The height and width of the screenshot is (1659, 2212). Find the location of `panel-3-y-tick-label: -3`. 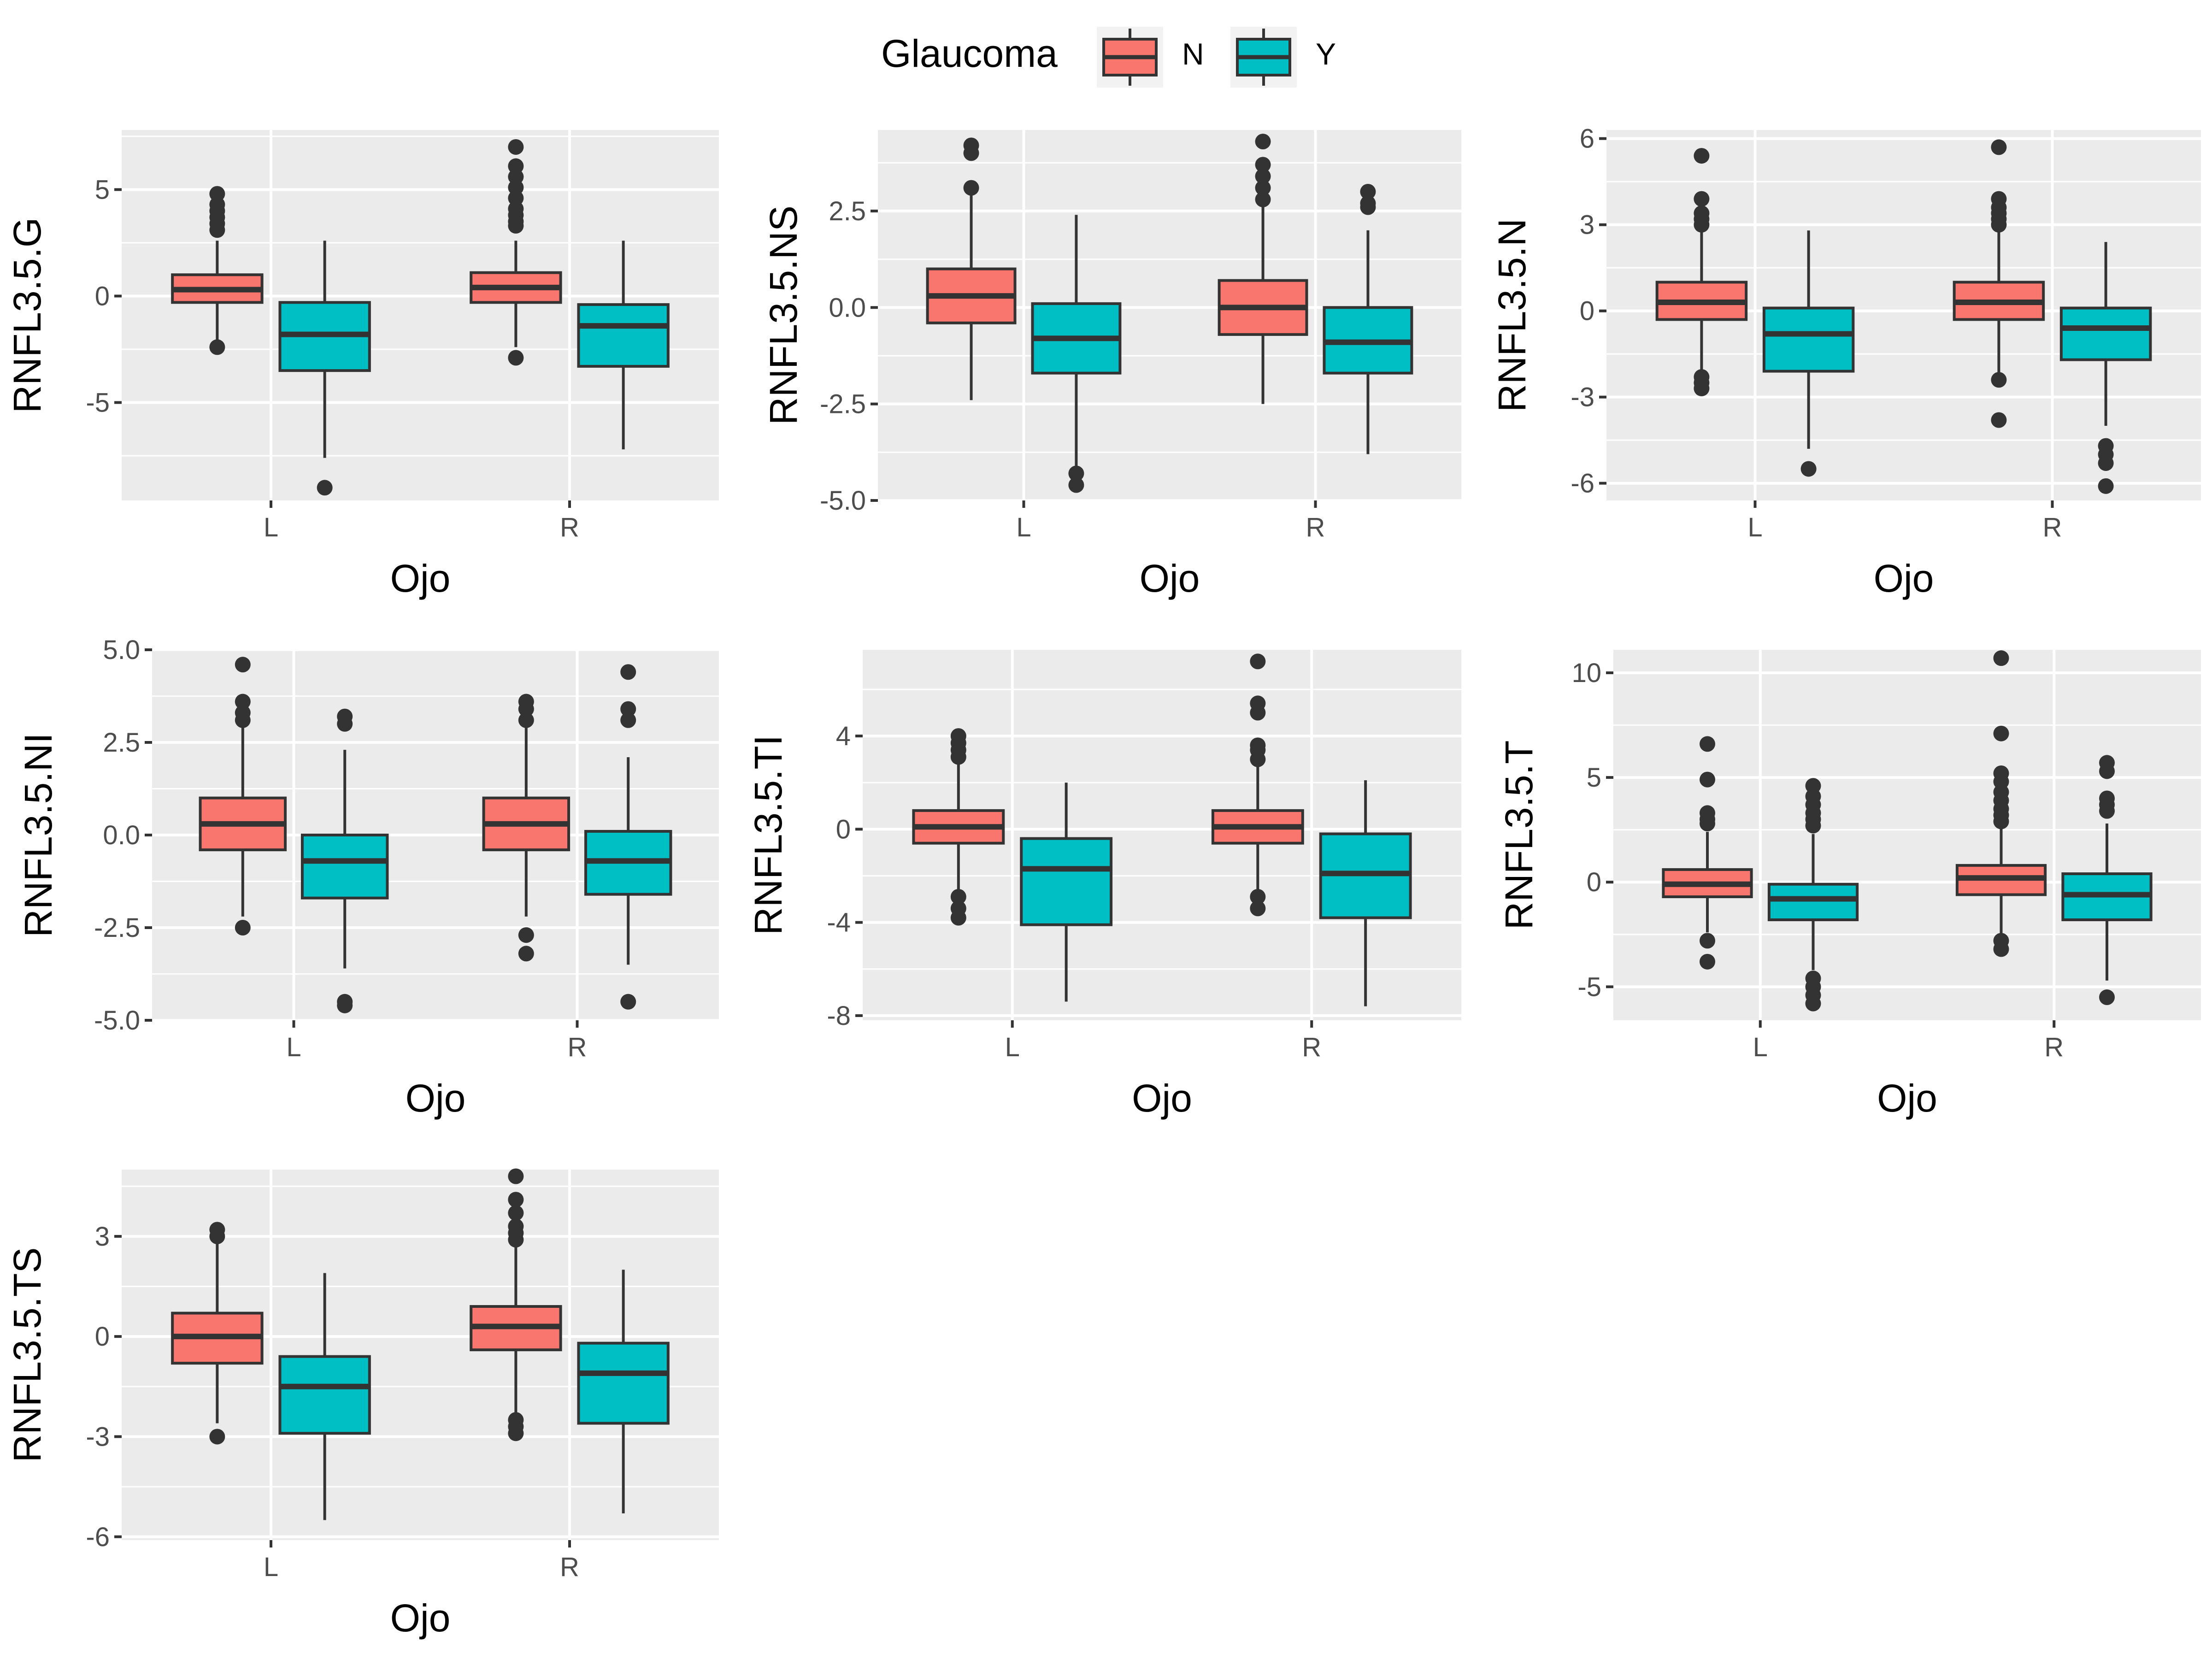

panel-3-y-tick-label: -3 is located at coordinates (1582, 397).